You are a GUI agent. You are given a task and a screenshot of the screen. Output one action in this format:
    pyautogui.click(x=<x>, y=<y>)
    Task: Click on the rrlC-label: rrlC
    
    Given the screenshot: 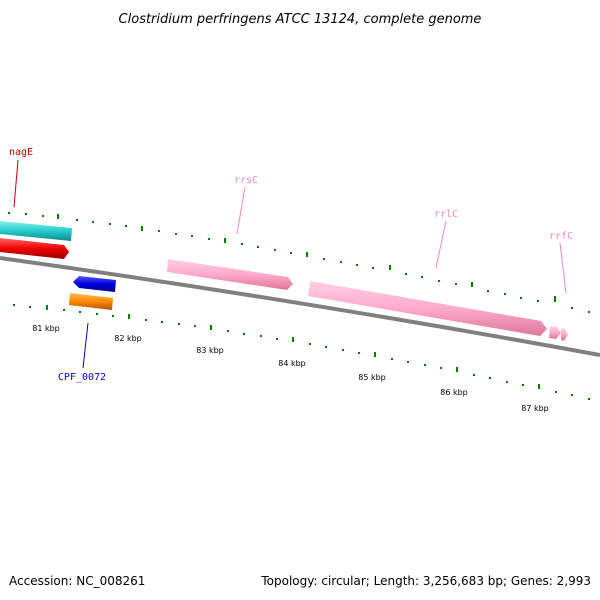 What is the action you would take?
    pyautogui.click(x=446, y=214)
    